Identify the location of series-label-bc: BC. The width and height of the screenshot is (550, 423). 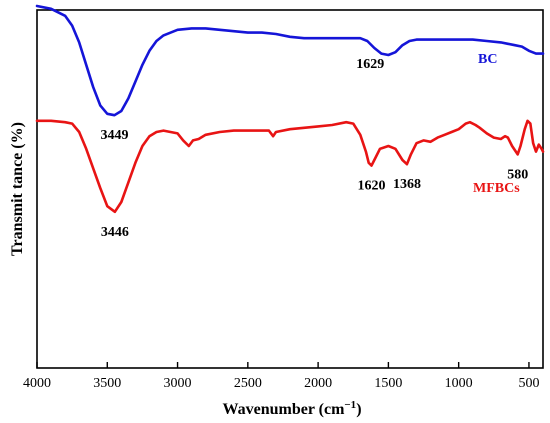
(487, 59).